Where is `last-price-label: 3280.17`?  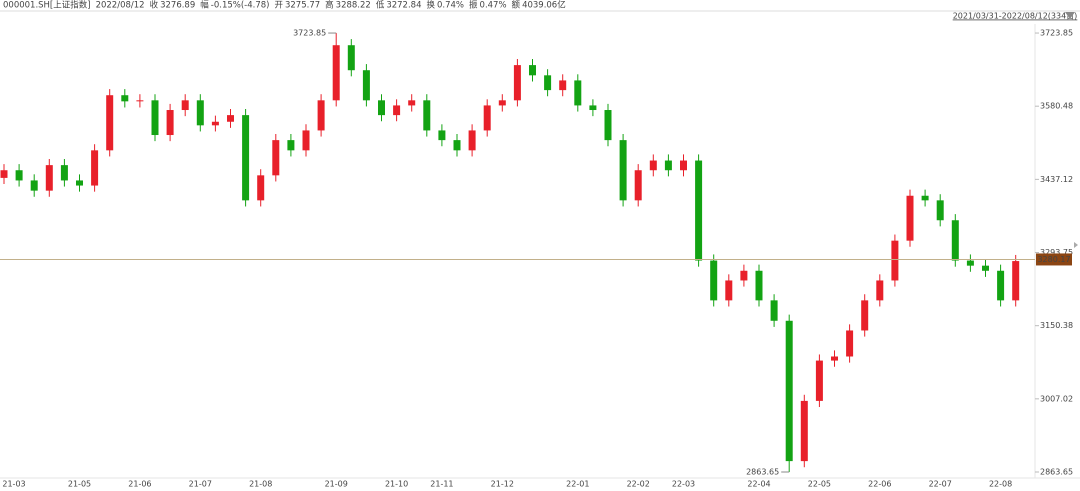 last-price-label: 3280.17 is located at coordinates (1053, 259).